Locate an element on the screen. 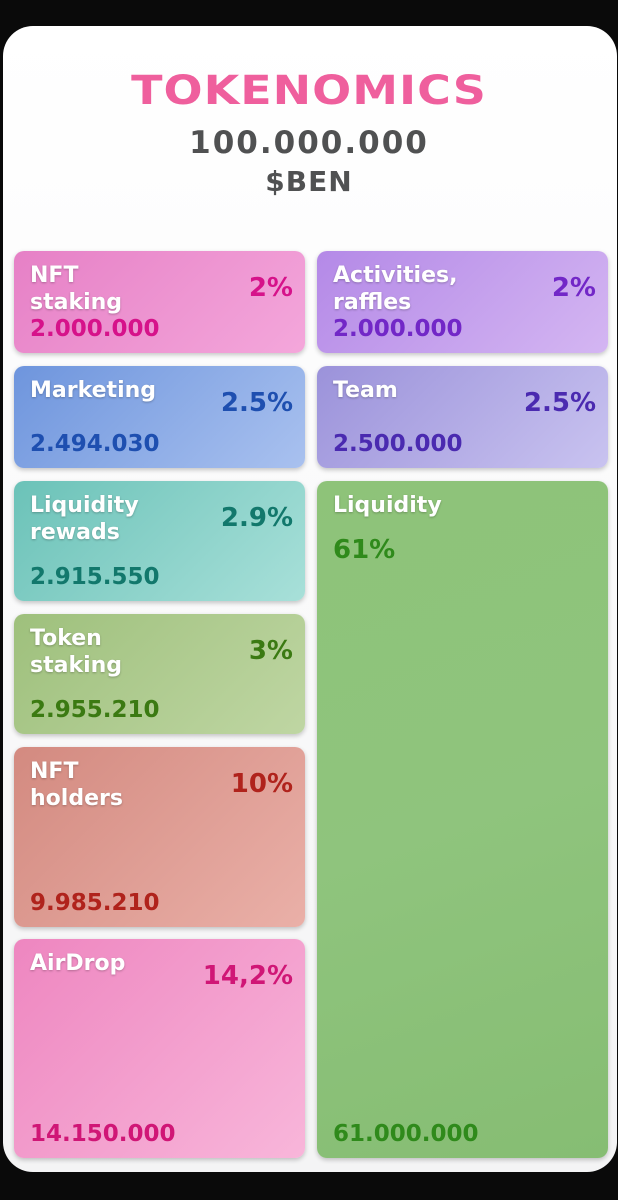 Image resolution: width=618 pixels, height=1200 pixels. allocation-amount: 61.000.000 is located at coordinates (406, 1134).